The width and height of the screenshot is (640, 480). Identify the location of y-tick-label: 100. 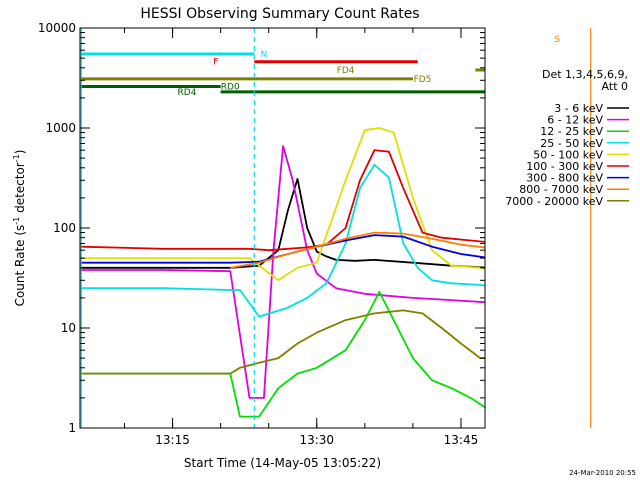
(64, 228).